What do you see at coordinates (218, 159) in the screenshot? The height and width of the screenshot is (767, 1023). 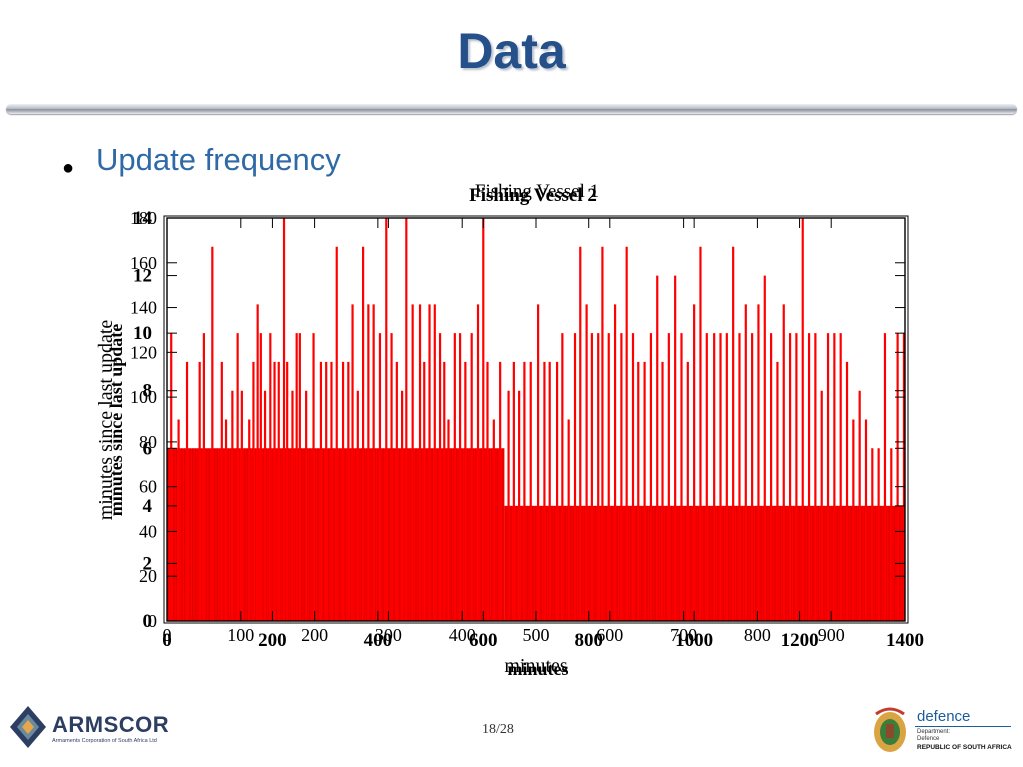 I see `bullet-text: Update frequency` at bounding box center [218, 159].